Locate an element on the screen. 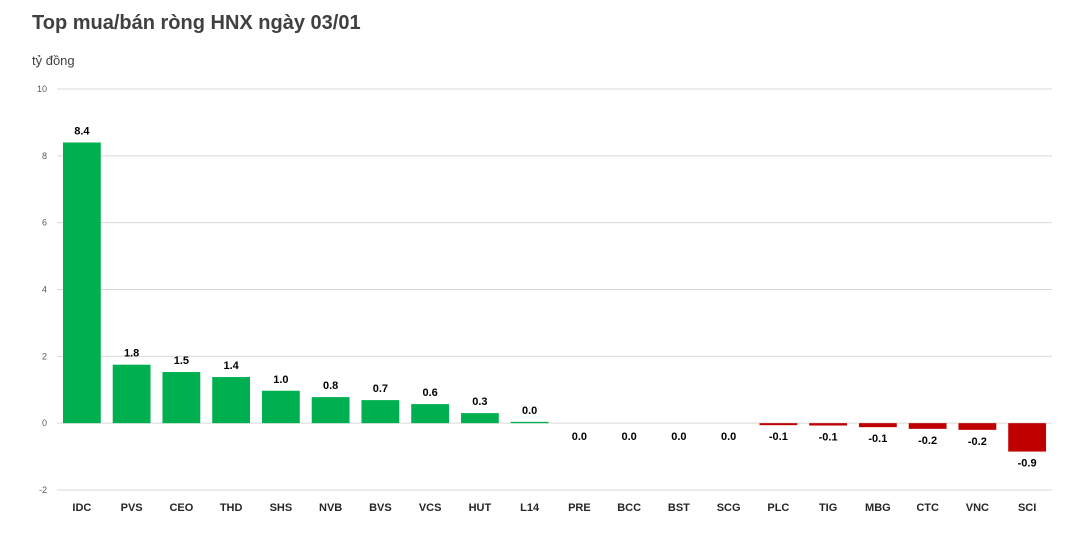  unit-label: tỷ đồng is located at coordinates (53, 60).